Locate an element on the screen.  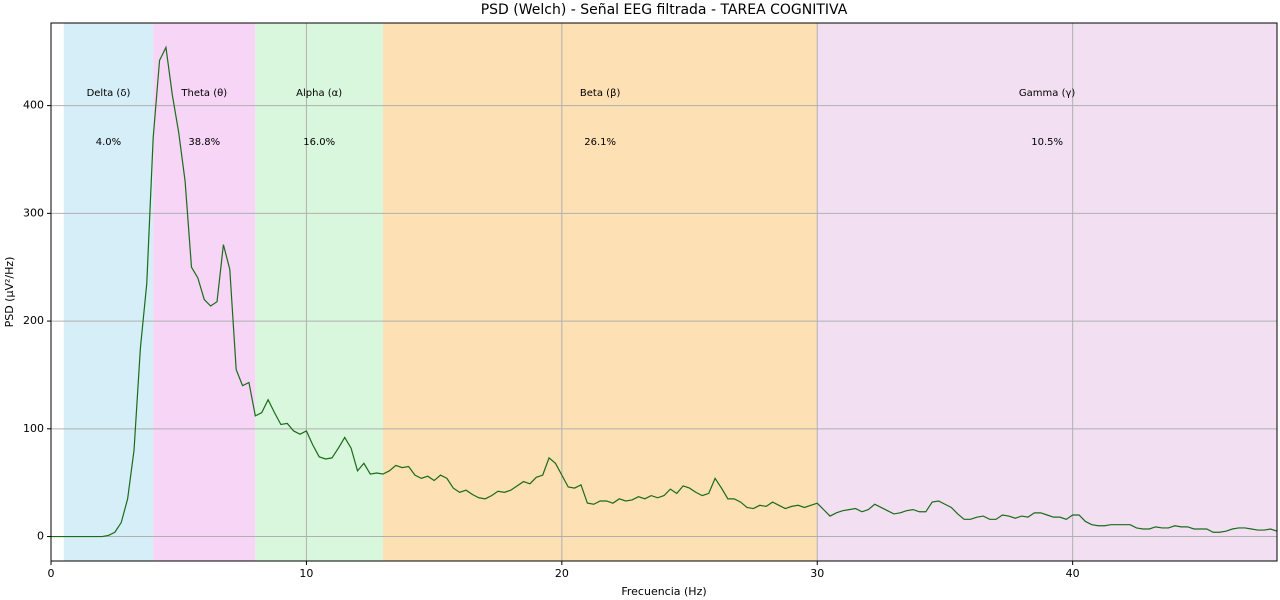
band-name: Alpha (α) is located at coordinates (319, 93).